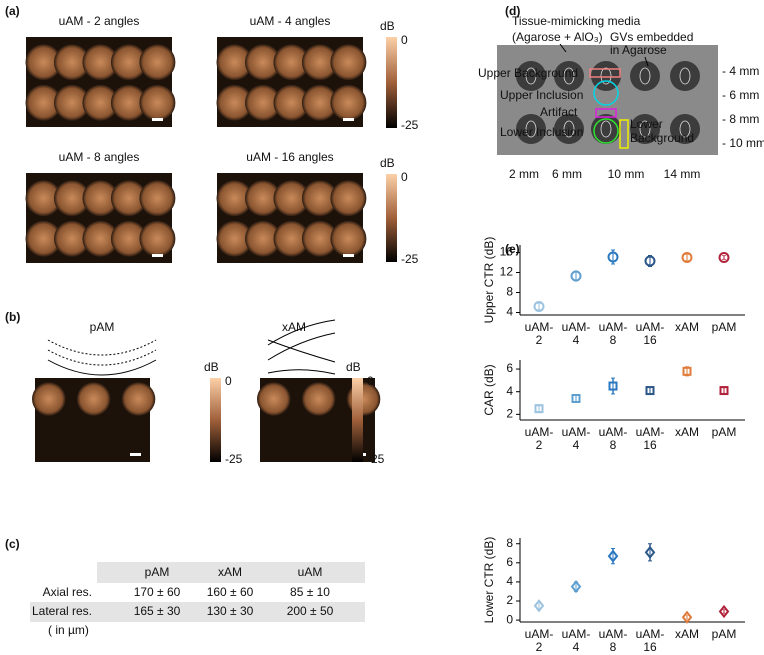 This screenshot has height=655, width=764. What do you see at coordinates (294, 327) in the screenshot?
I see `image-title: xAM` at bounding box center [294, 327].